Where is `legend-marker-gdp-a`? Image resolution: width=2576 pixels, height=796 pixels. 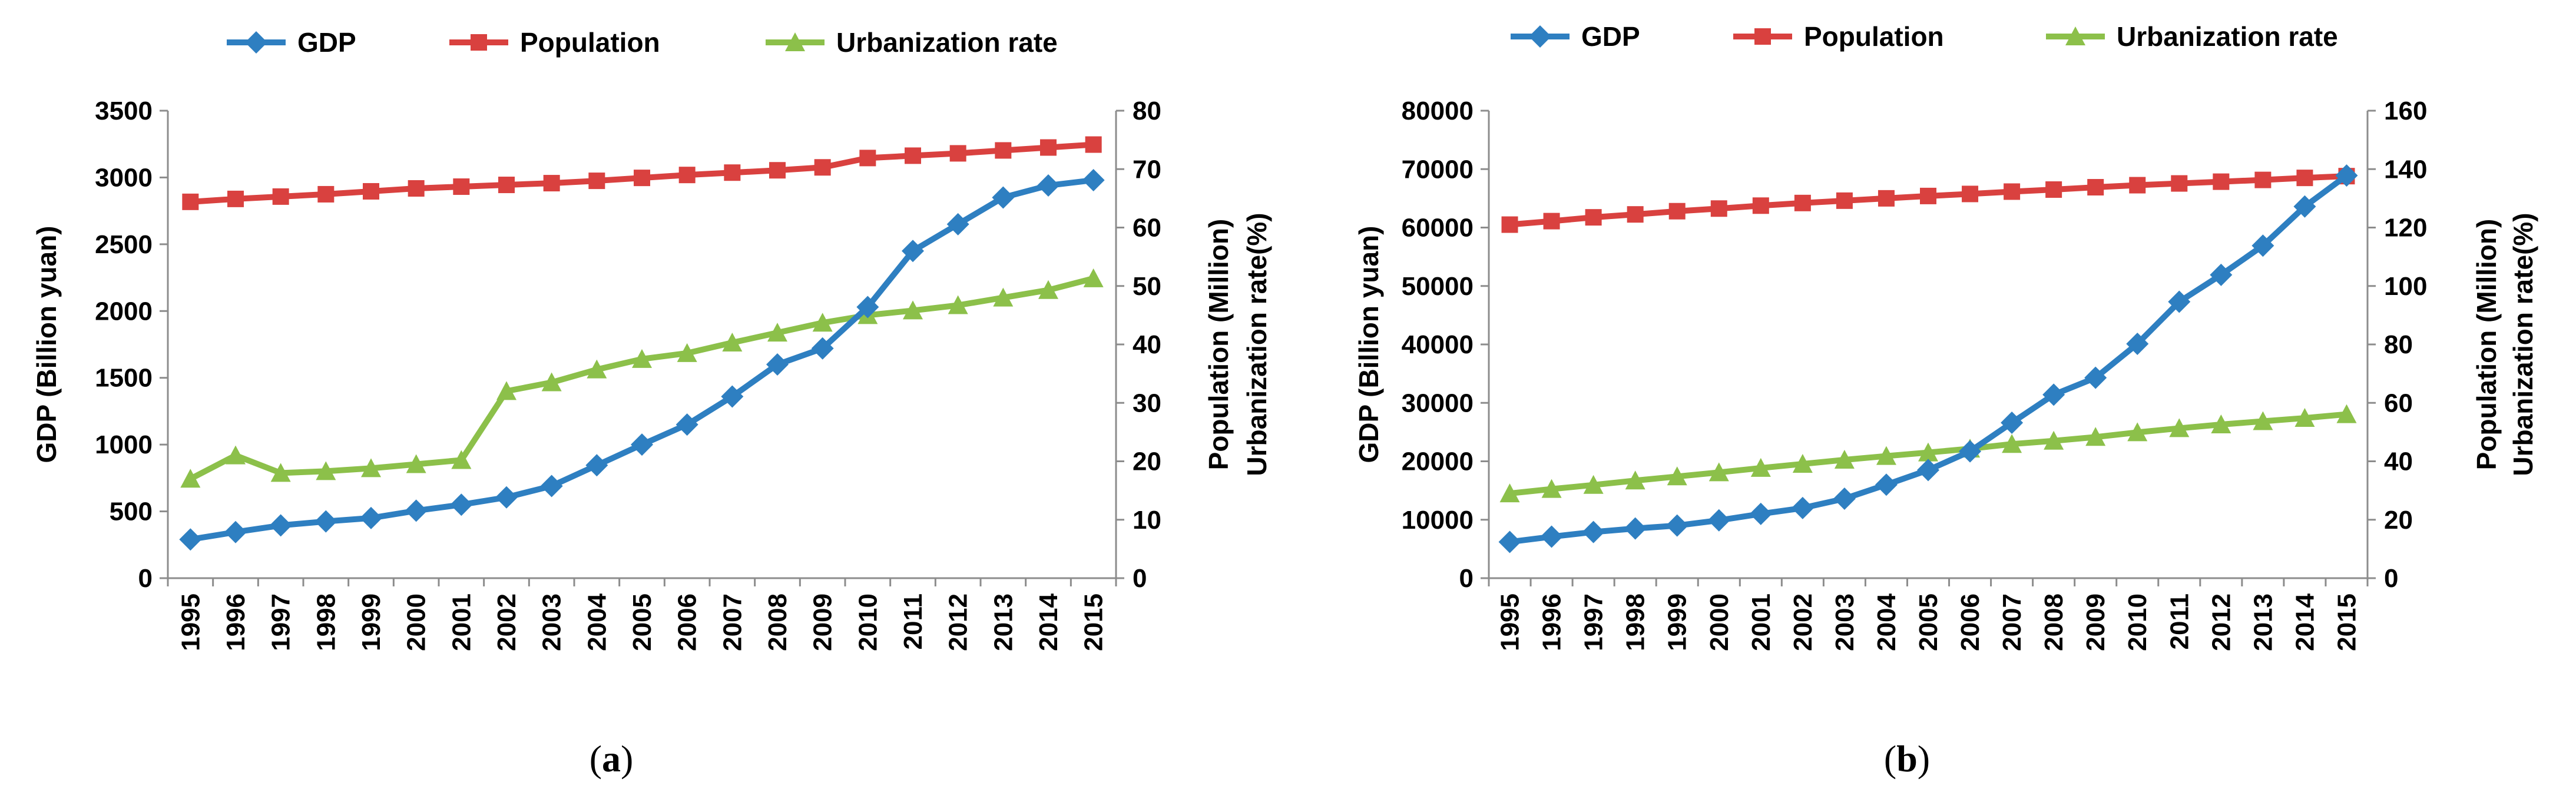 legend-marker-gdp-a is located at coordinates (256, 43).